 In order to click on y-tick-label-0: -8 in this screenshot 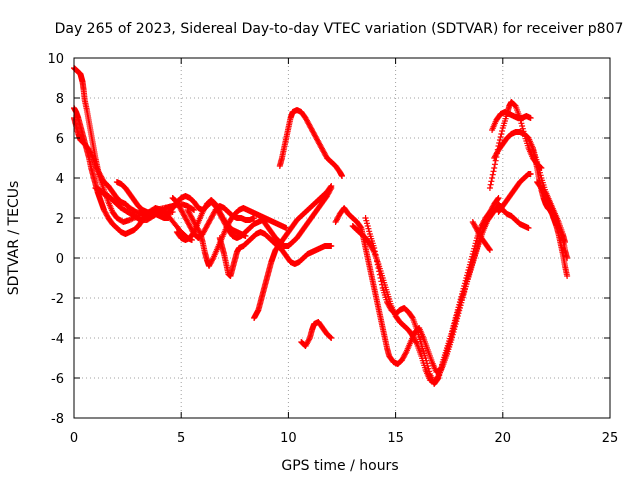, I will do `click(57, 419)`.